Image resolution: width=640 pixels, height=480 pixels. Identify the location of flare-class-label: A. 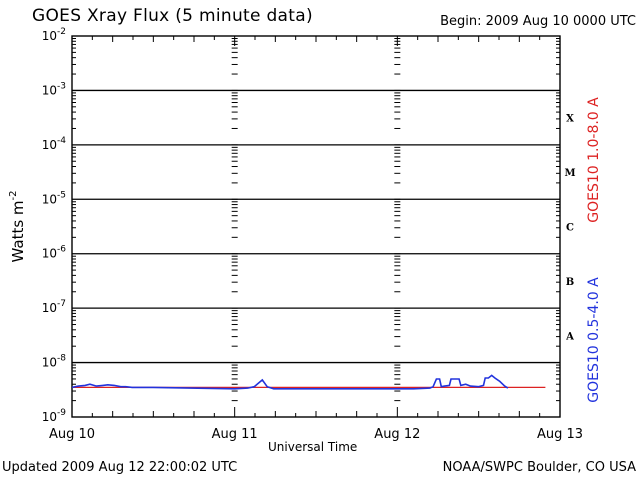
(569, 336).